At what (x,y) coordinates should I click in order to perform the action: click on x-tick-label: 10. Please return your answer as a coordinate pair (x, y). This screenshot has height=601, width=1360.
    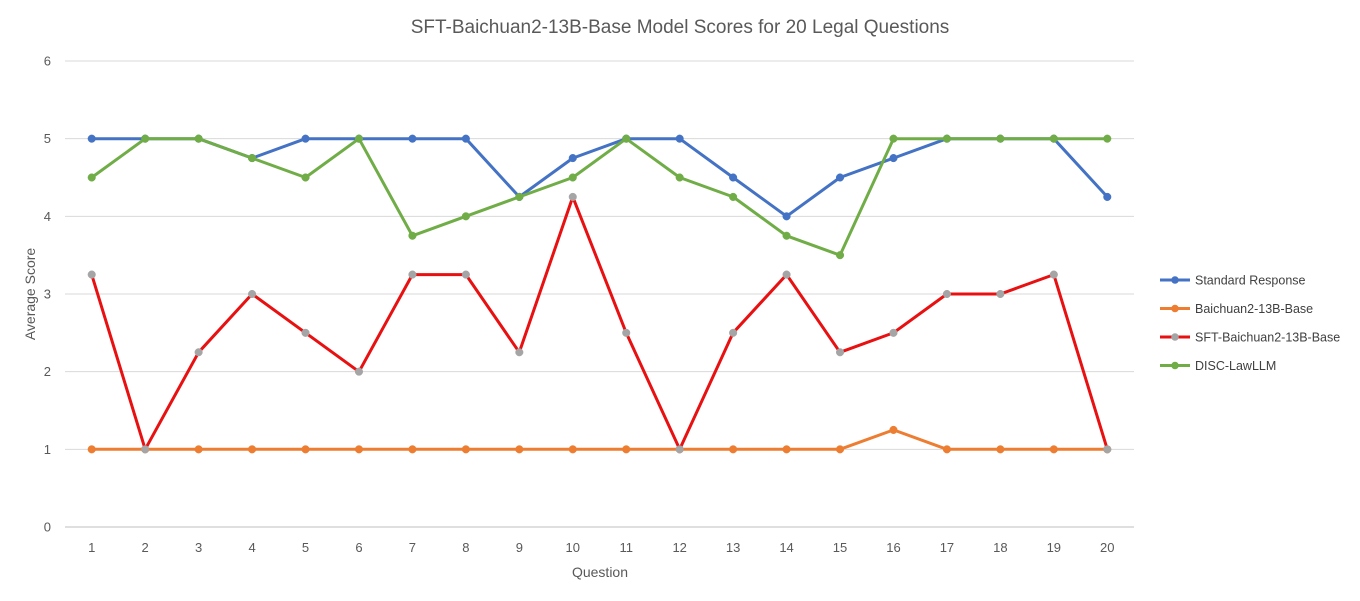
    Looking at the image, I should click on (573, 547).